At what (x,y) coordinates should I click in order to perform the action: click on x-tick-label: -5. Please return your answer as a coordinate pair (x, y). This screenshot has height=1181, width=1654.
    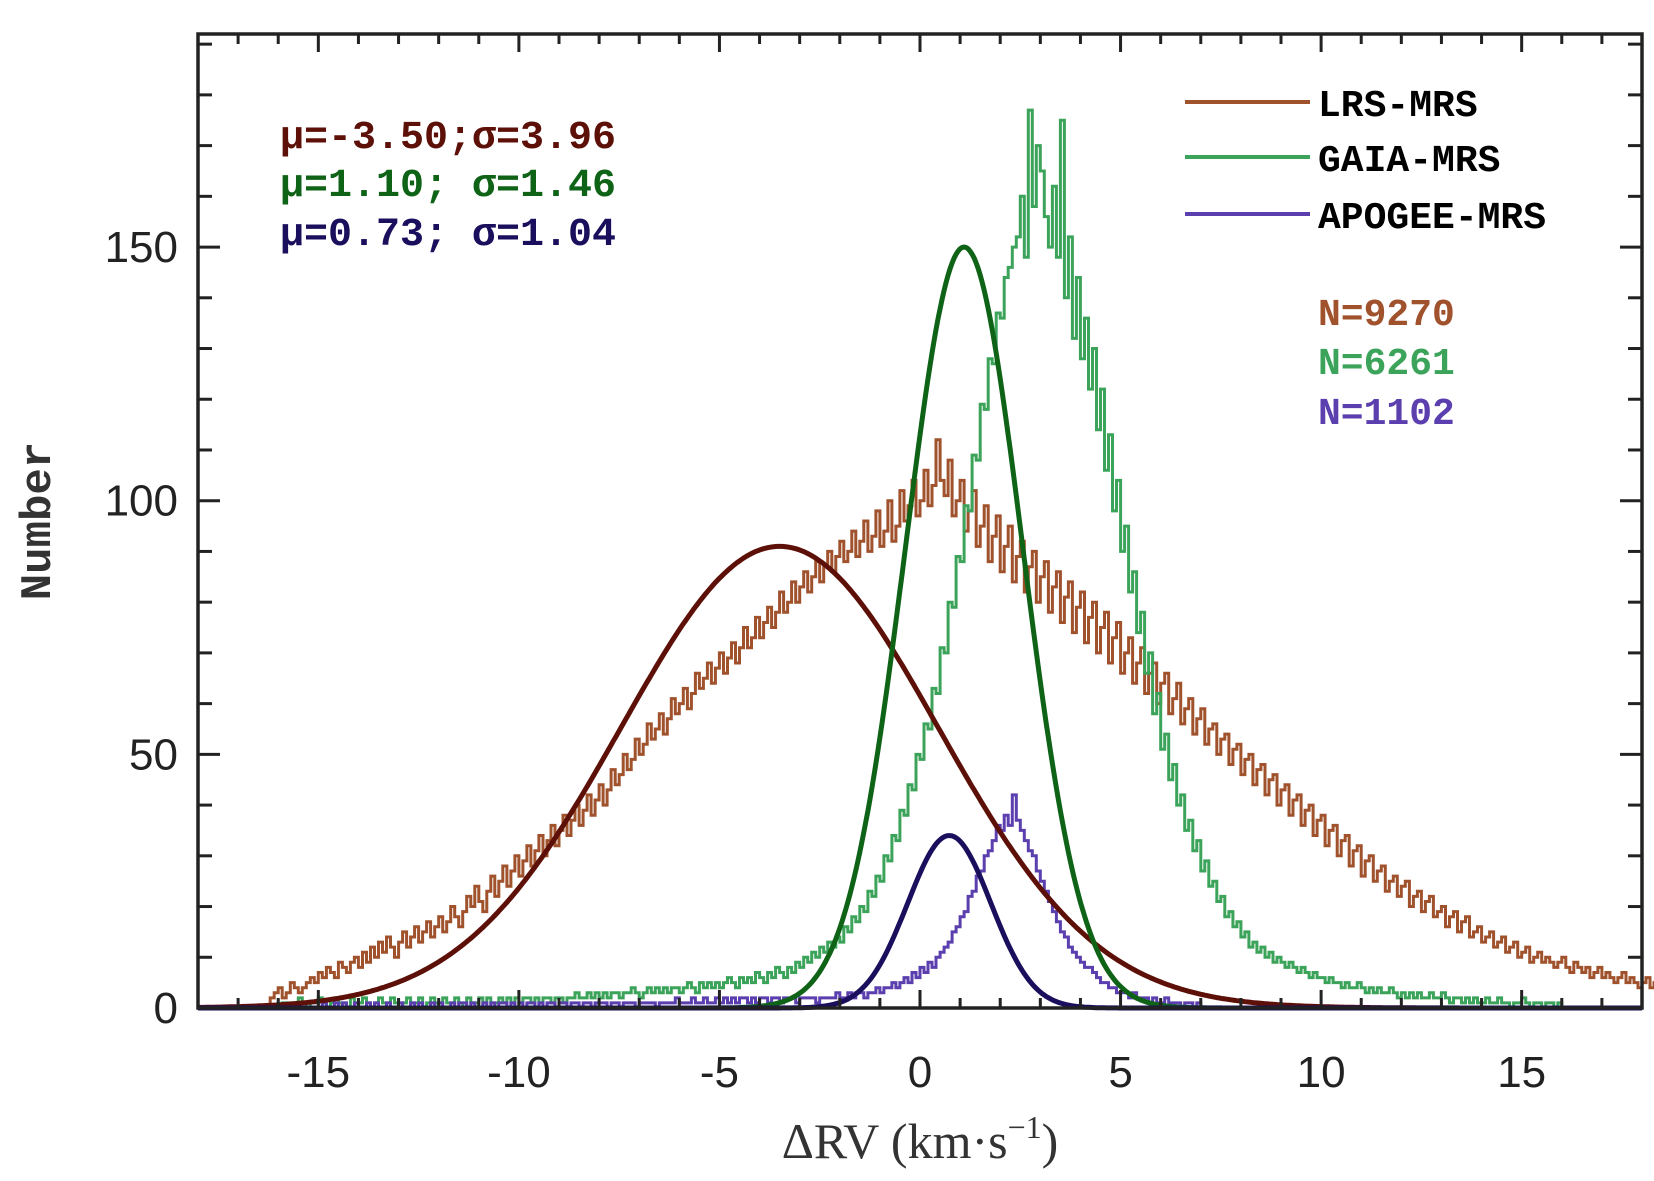
    Looking at the image, I should click on (719, 1072).